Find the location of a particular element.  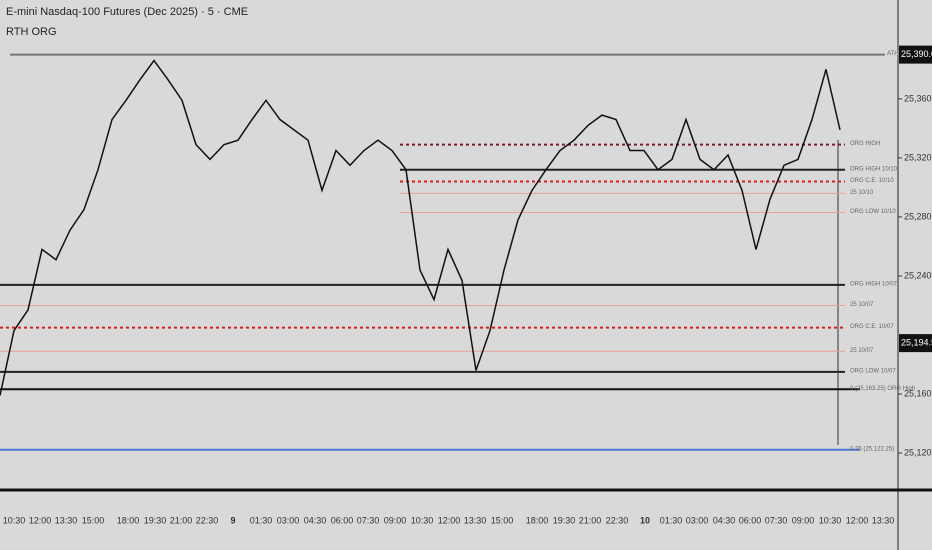

level-label: ORG HIGH 10/10 is located at coordinates (874, 169).